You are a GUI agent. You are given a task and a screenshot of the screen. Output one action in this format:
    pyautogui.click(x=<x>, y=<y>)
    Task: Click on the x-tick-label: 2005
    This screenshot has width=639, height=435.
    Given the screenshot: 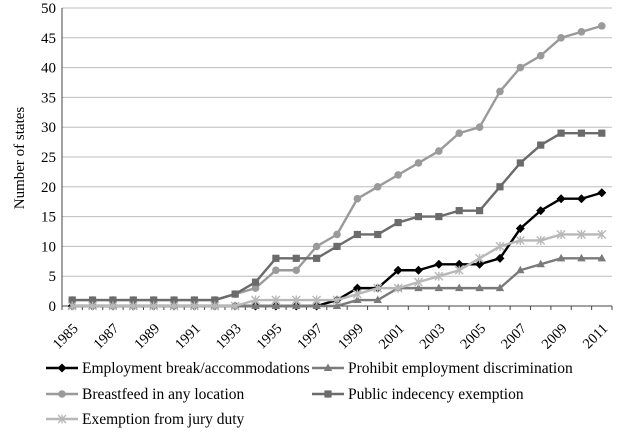 What is the action you would take?
    pyautogui.click(x=473, y=337)
    